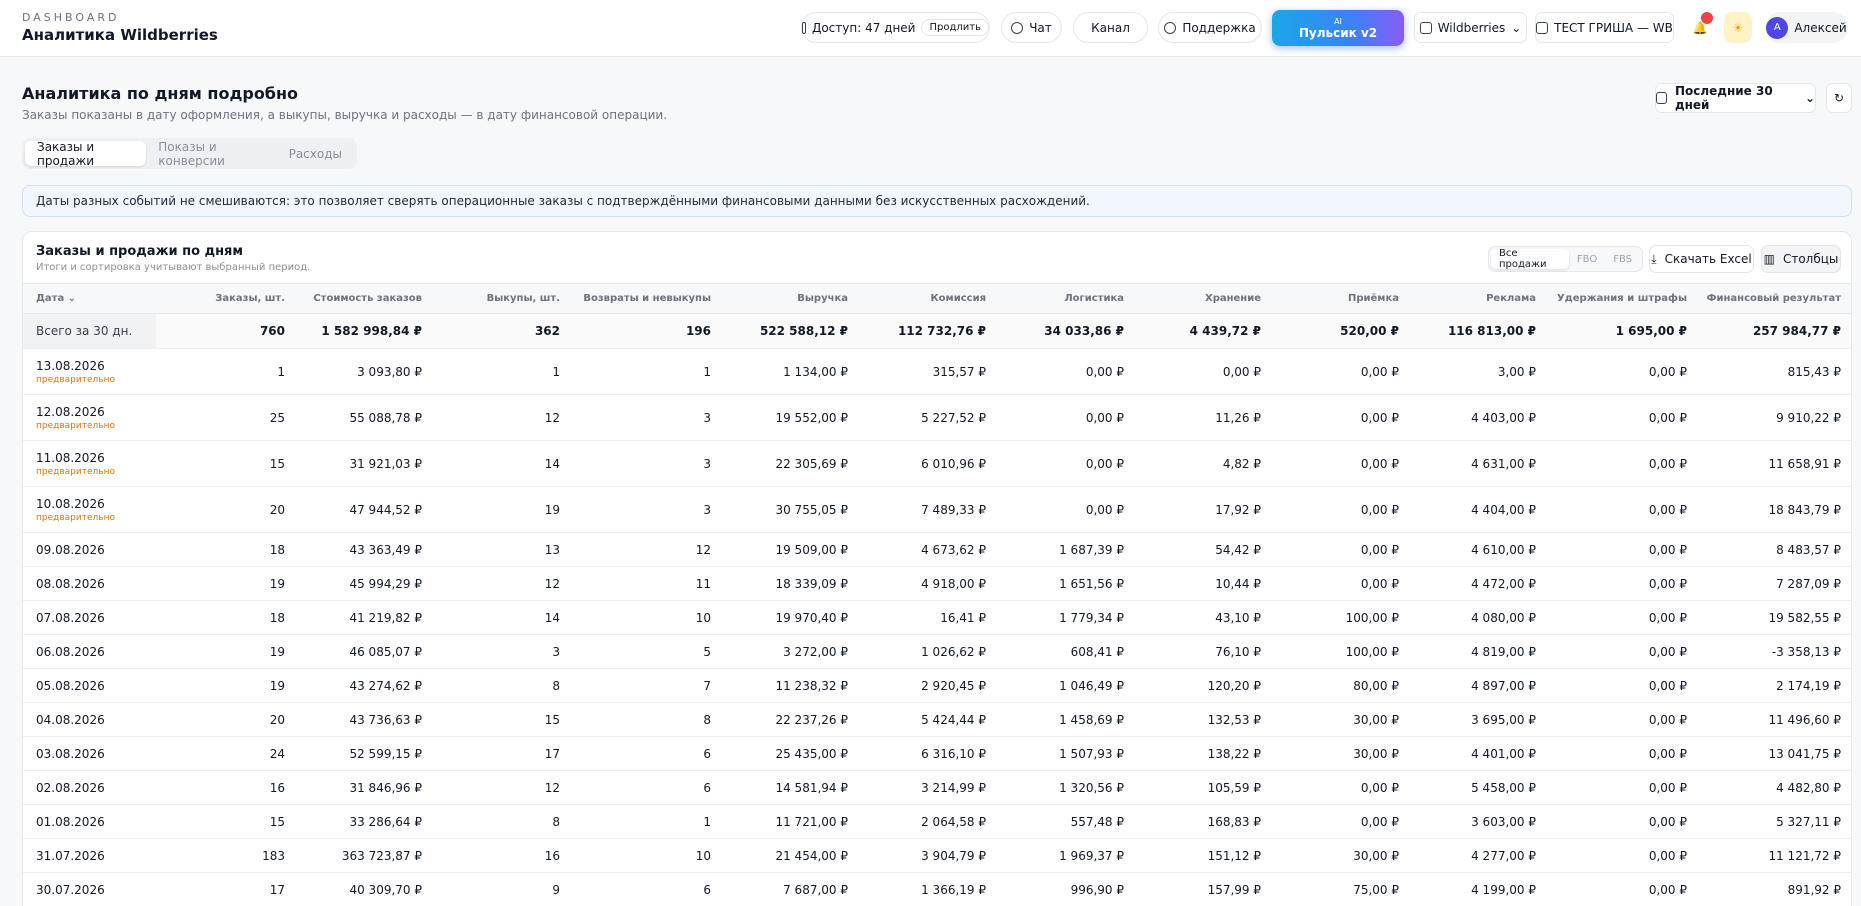  I want to click on avatar: А, so click(1777, 27).